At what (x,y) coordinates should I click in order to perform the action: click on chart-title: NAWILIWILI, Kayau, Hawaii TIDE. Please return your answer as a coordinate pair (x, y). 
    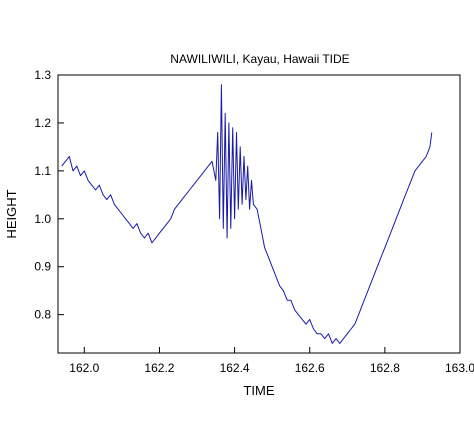
    Looking at the image, I should click on (259, 59).